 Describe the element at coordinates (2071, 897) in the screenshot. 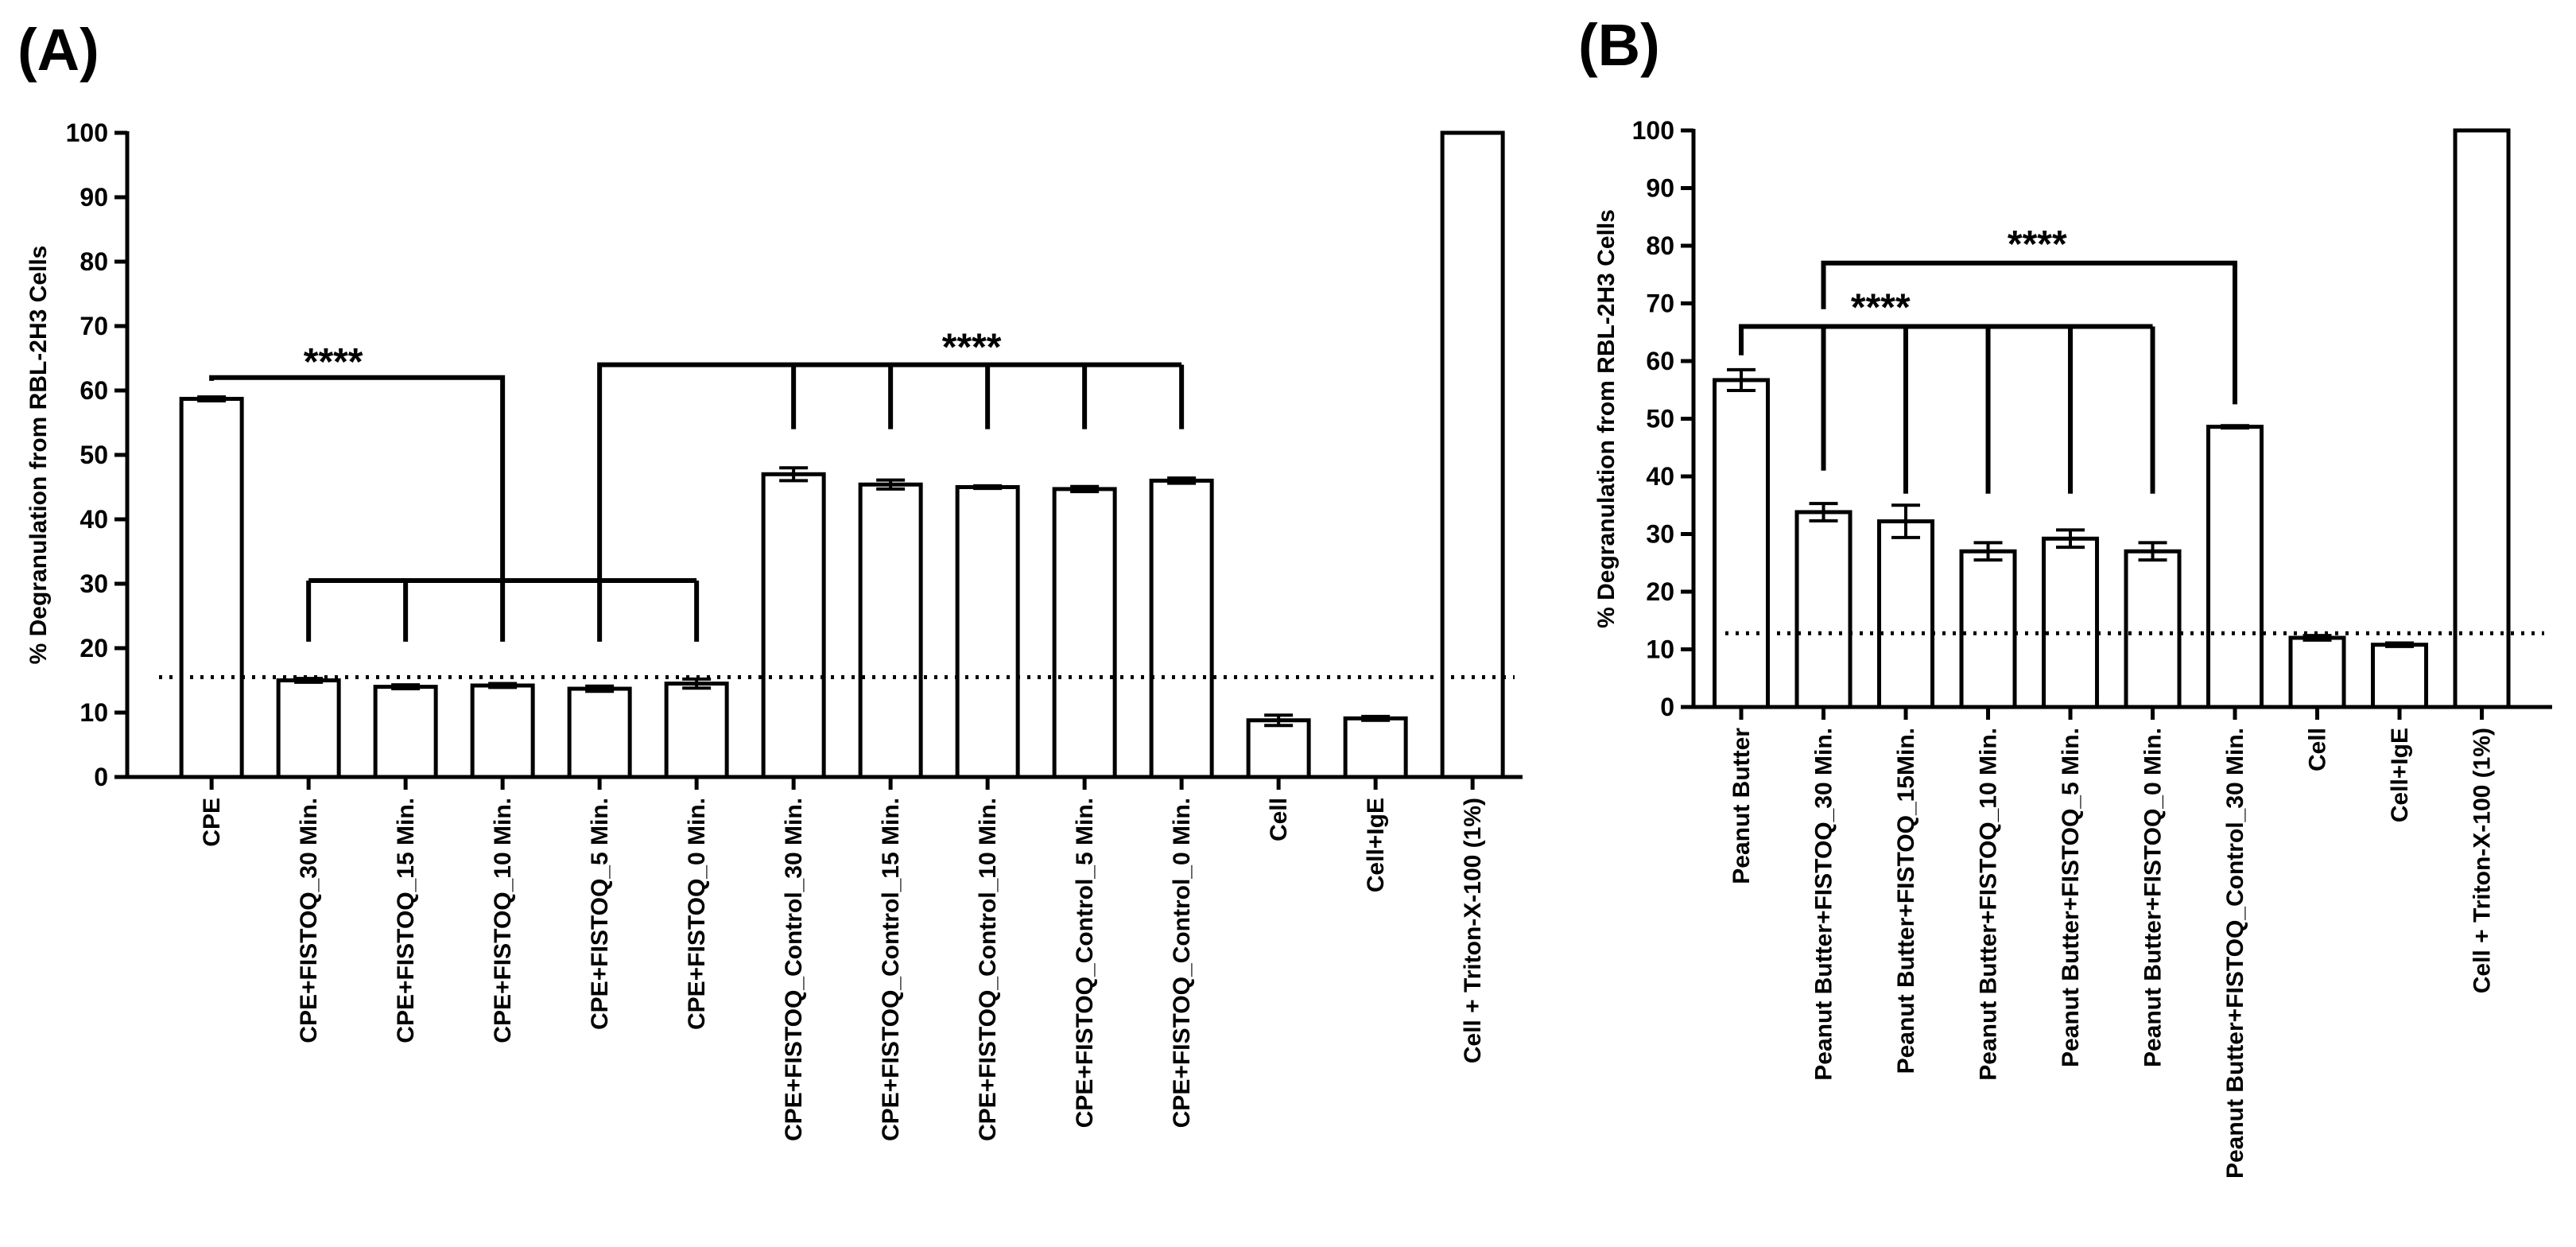

I see `category-label: Peanut Butter+FISTOQ_5 Min.` at that location.